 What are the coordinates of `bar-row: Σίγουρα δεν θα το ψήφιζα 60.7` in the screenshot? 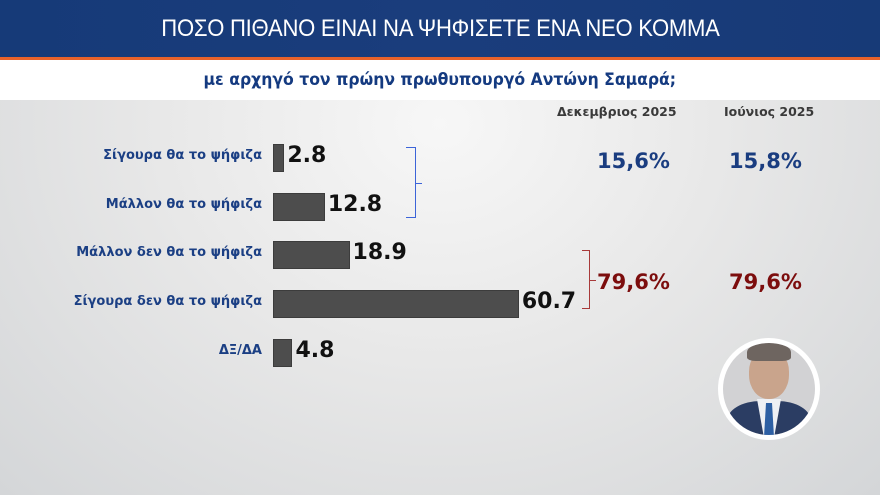 It's located at (300, 303).